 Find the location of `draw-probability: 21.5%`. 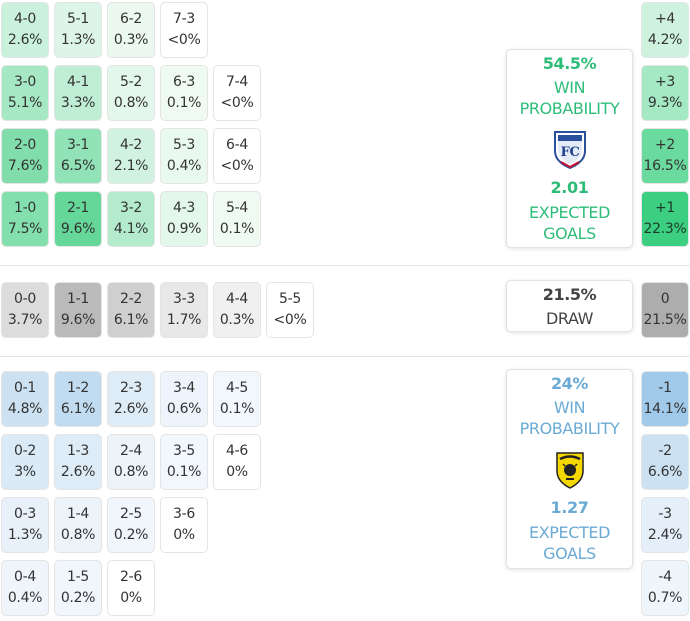

draw-probability: 21.5% is located at coordinates (569, 294).